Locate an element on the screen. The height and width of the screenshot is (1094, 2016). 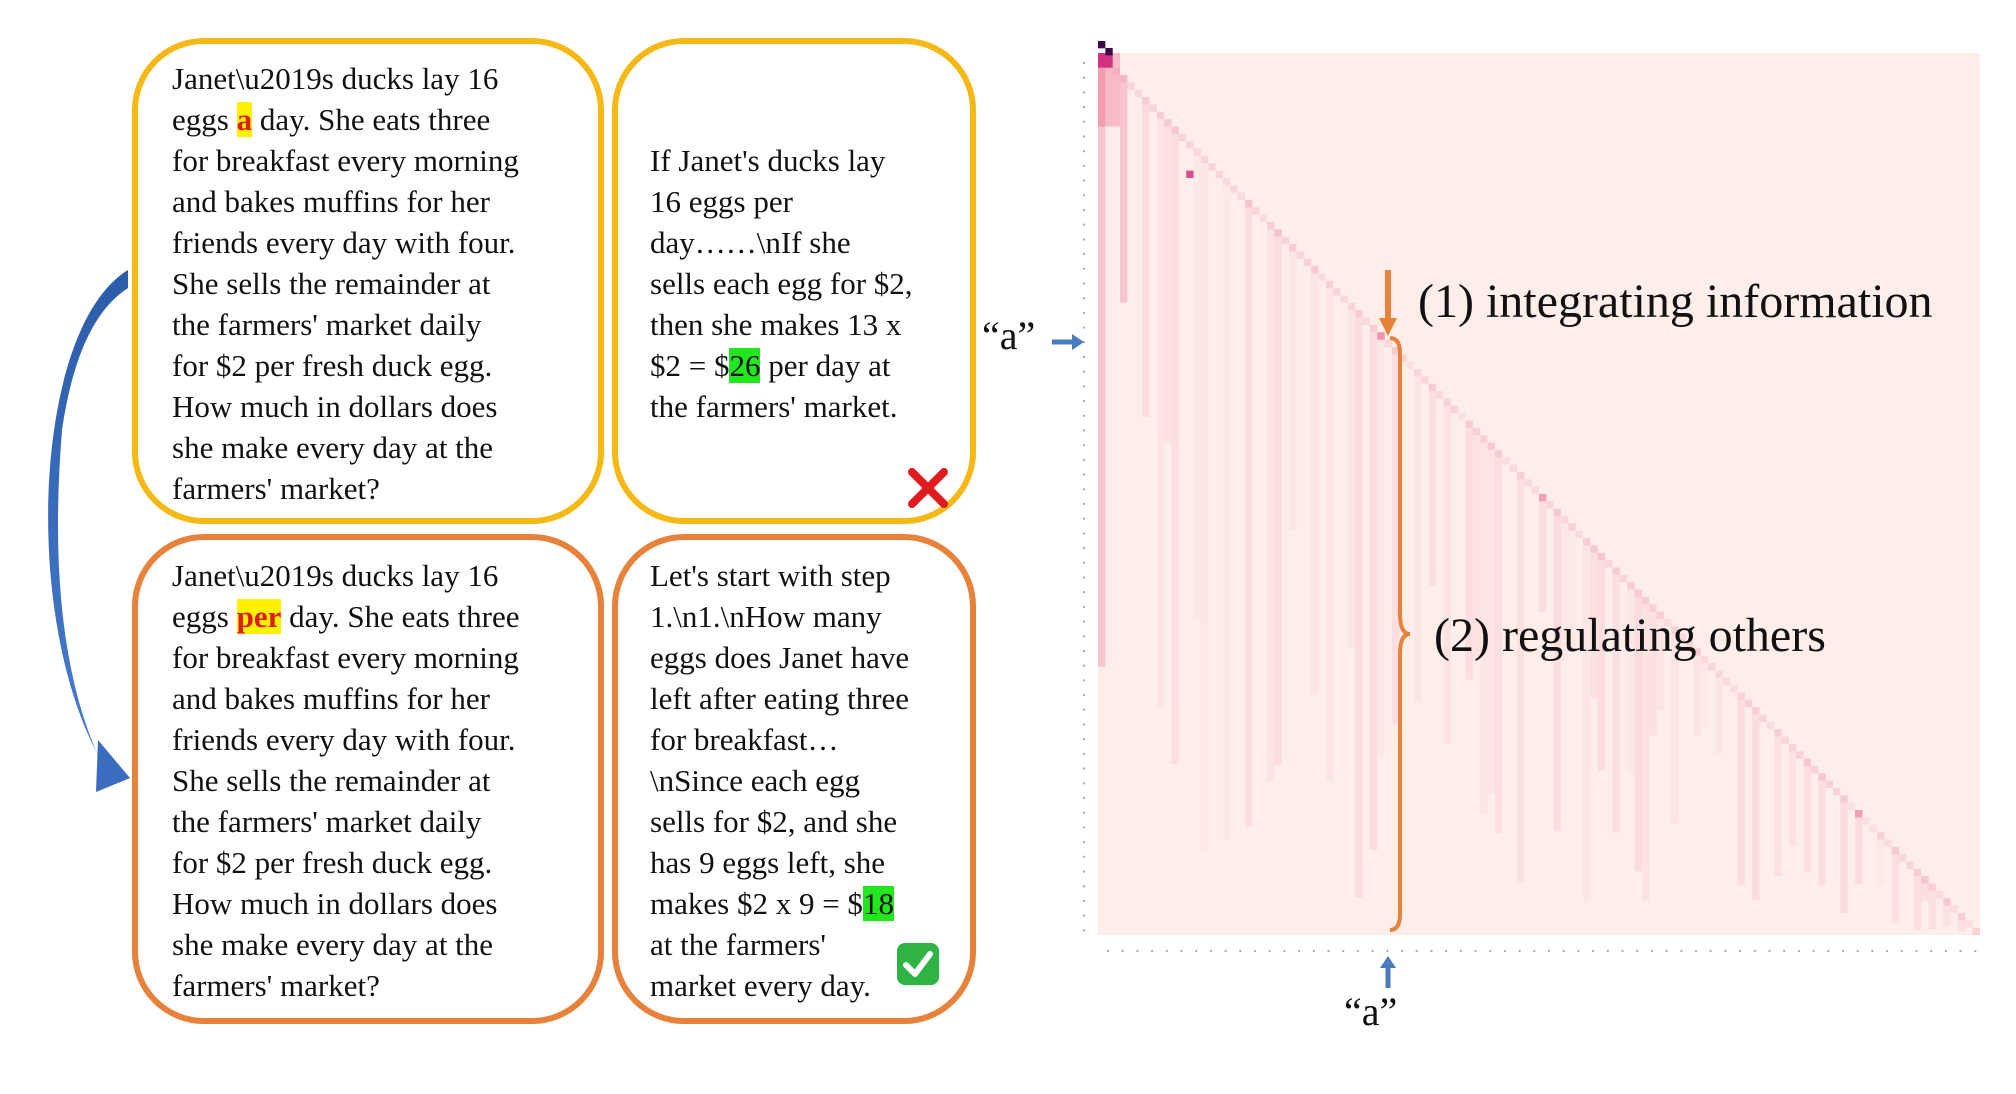
answer-text-after: at the farmers' market every day. is located at coordinates (760, 965).